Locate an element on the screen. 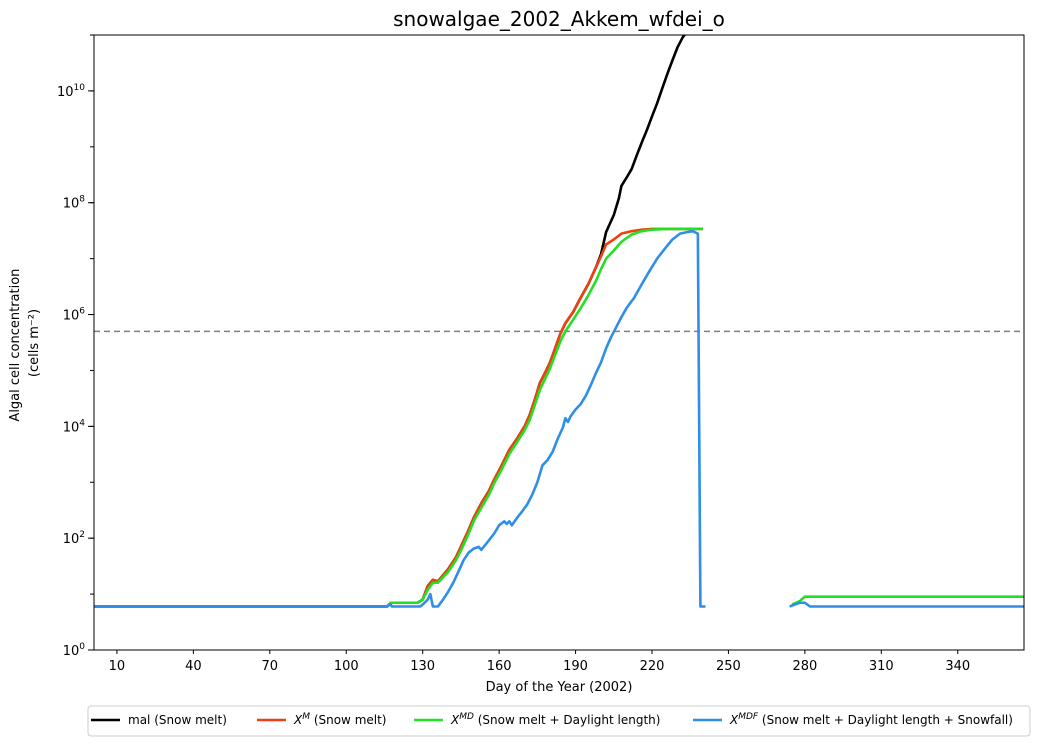  x-tick-label: 310 is located at coordinates (881, 666).